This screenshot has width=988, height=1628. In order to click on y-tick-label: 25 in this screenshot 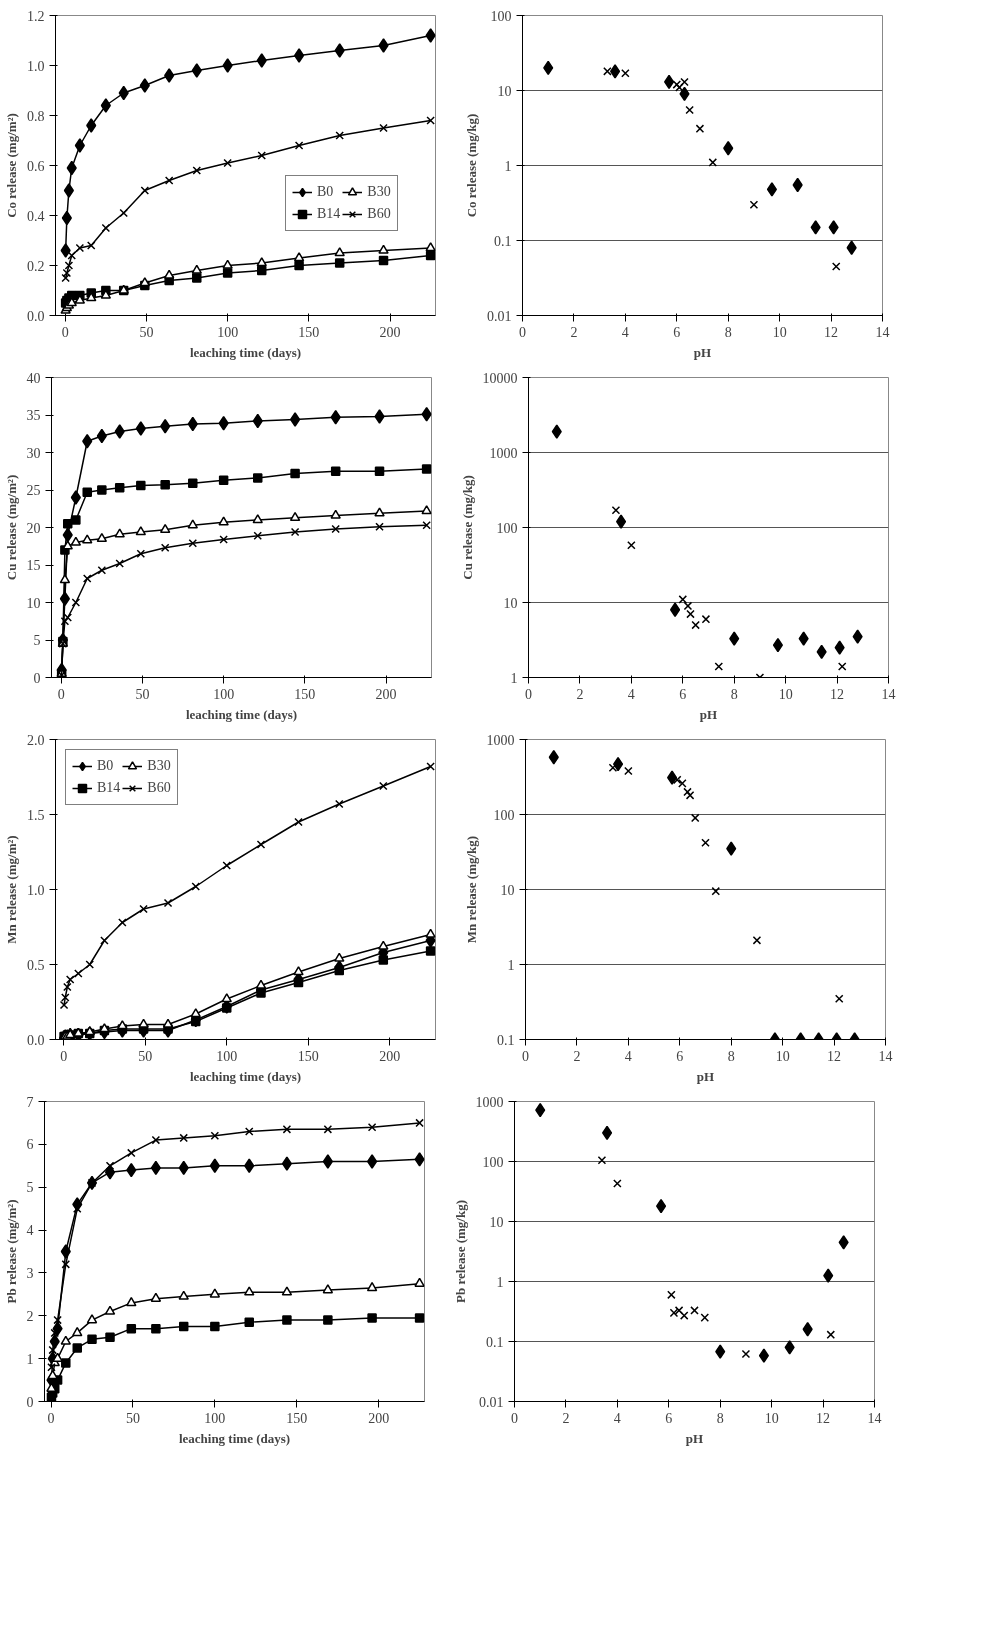, I will do `click(33, 490)`.